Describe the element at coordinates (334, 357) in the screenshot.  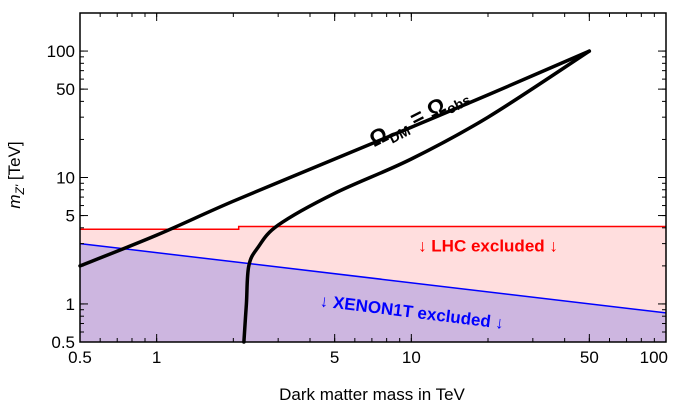
I see `x-tick-label: 5` at that location.